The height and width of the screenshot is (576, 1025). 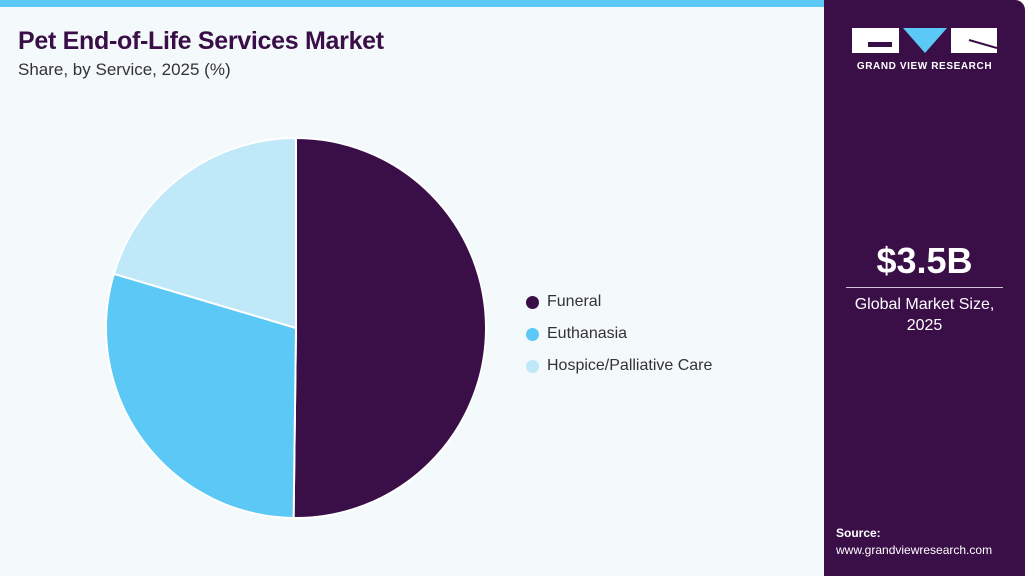 I want to click on pie-slice-hospice-palliative-care, so click(x=204, y=233).